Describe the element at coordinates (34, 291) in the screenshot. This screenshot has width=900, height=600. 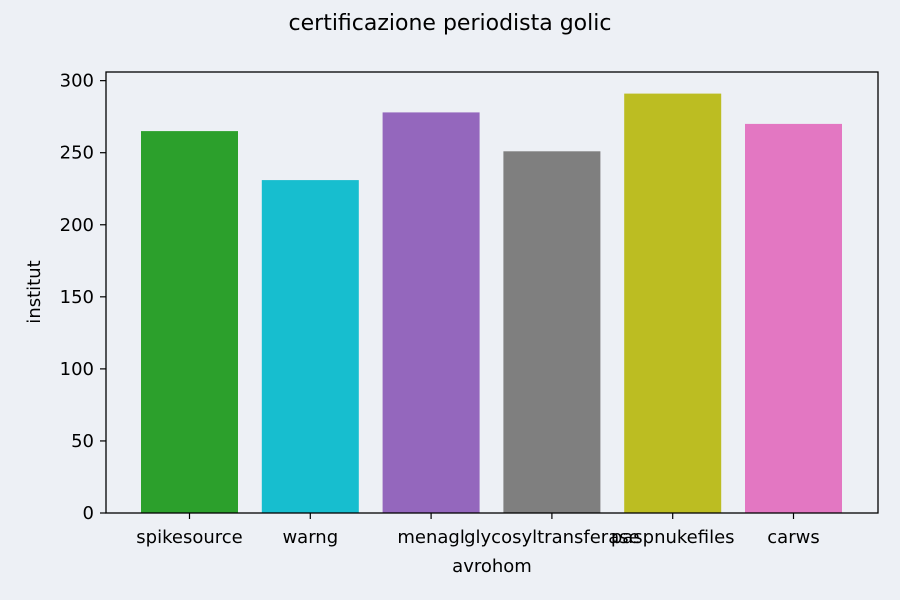
I see `y-axis-label: institut` at that location.